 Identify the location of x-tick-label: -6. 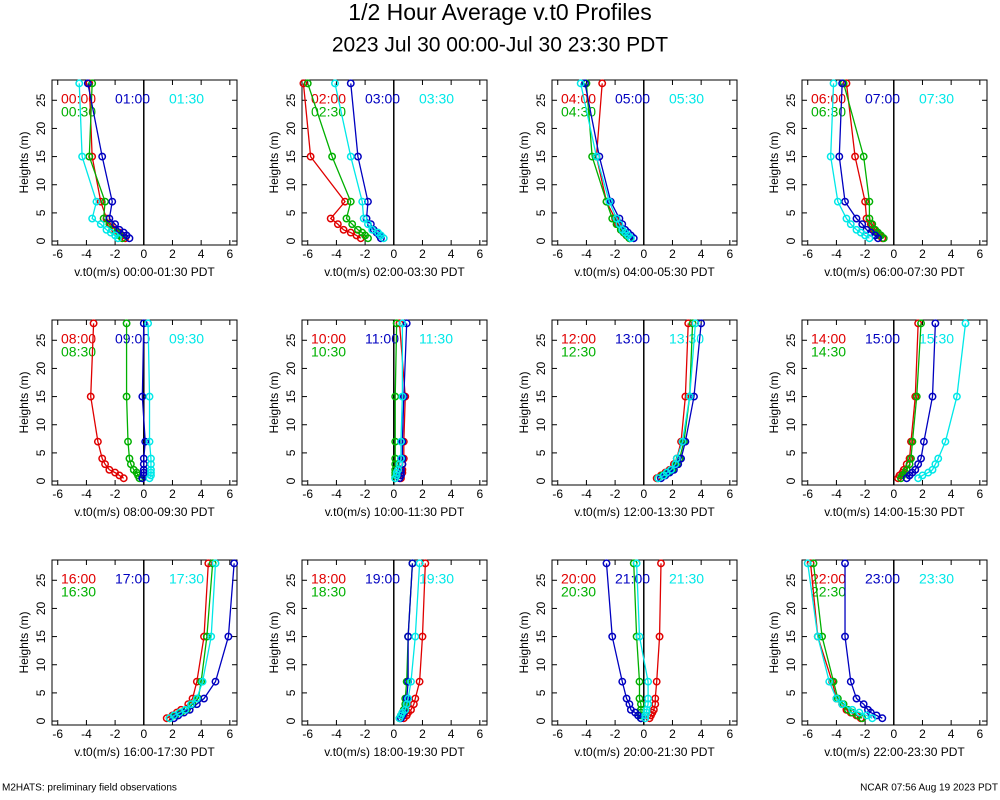
(557, 254).